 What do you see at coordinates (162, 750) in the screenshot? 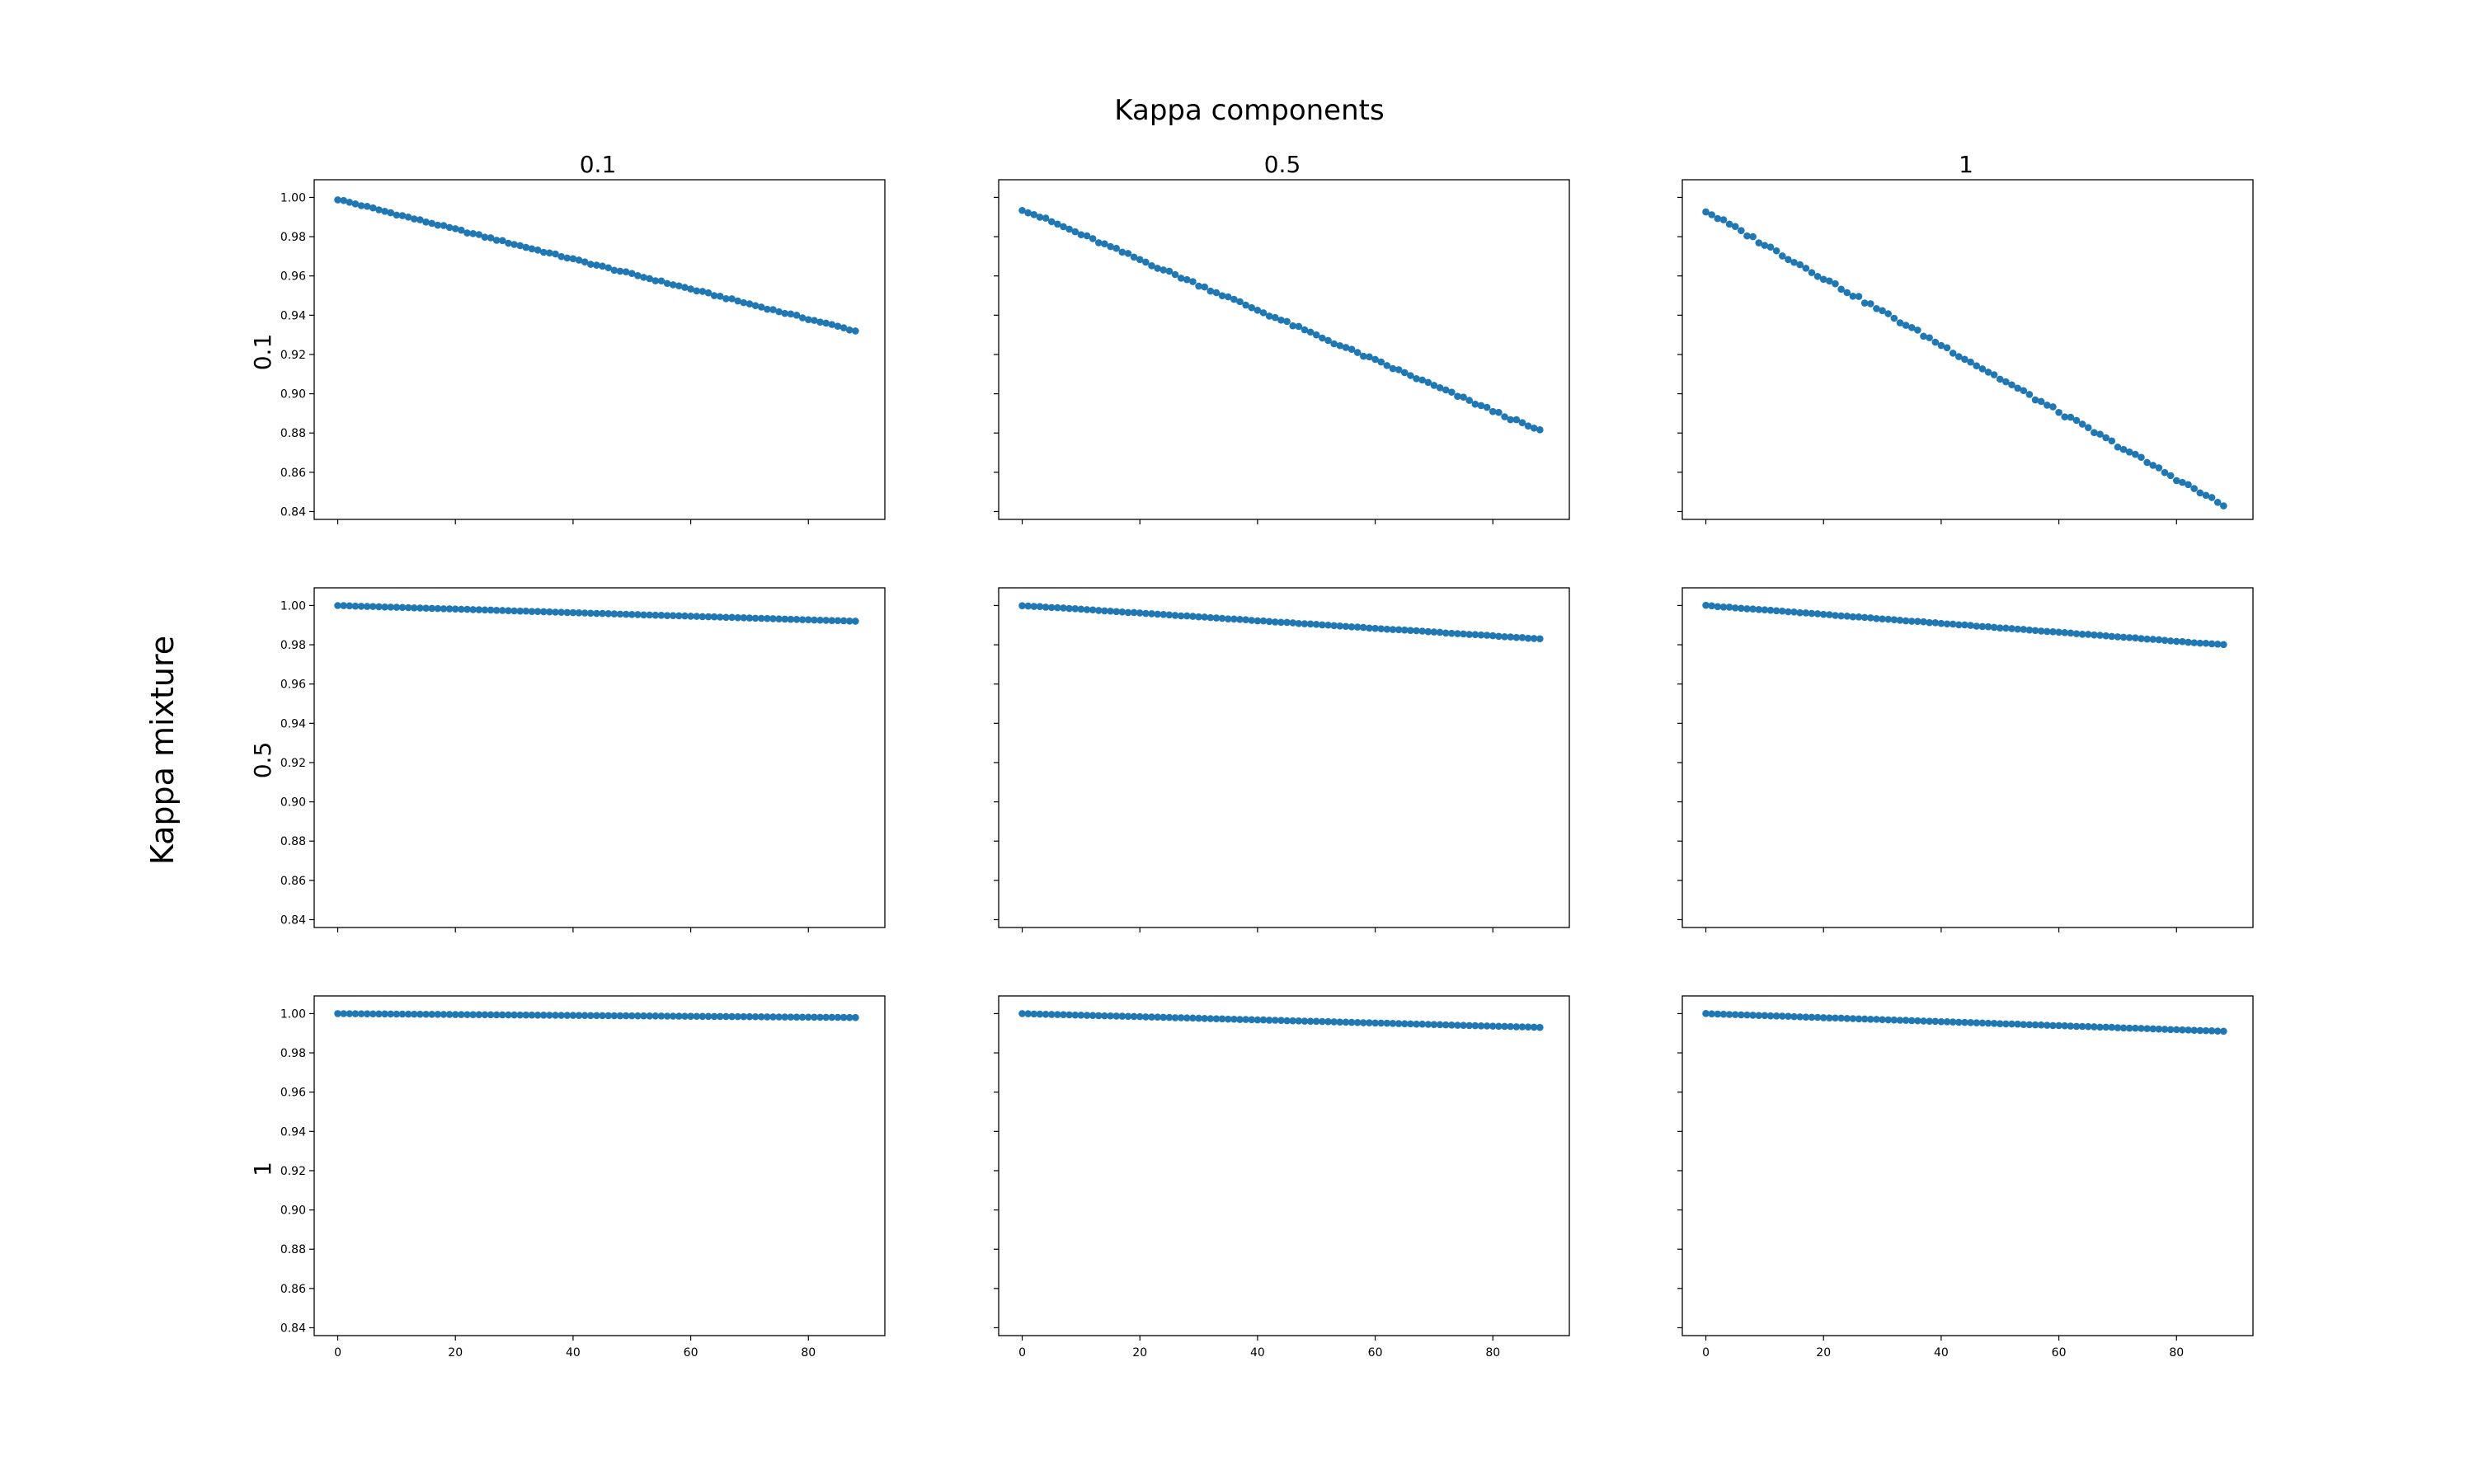
I see `figure-ylabel: Kappa mixture` at bounding box center [162, 750].